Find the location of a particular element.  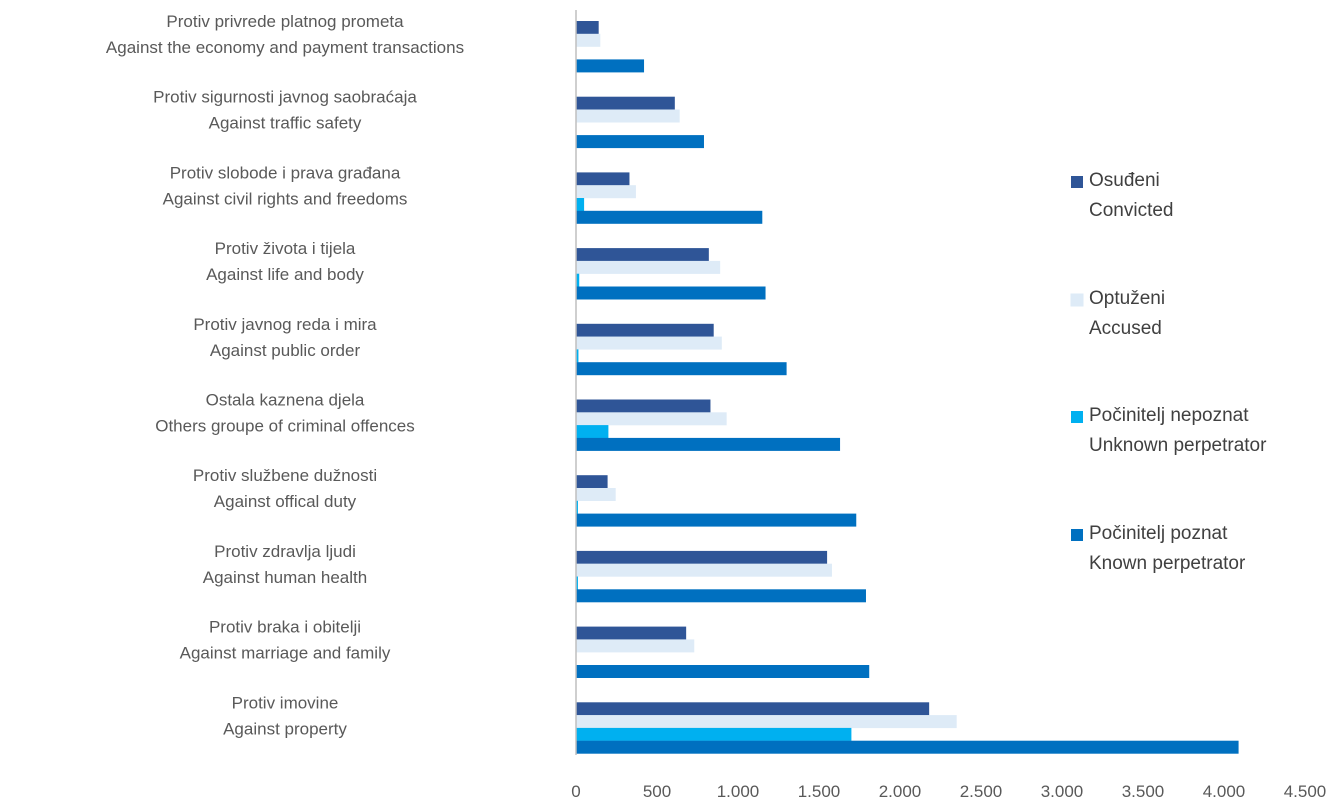

category-label-line1: Protiv službene dužnosti is located at coordinates (285, 475).